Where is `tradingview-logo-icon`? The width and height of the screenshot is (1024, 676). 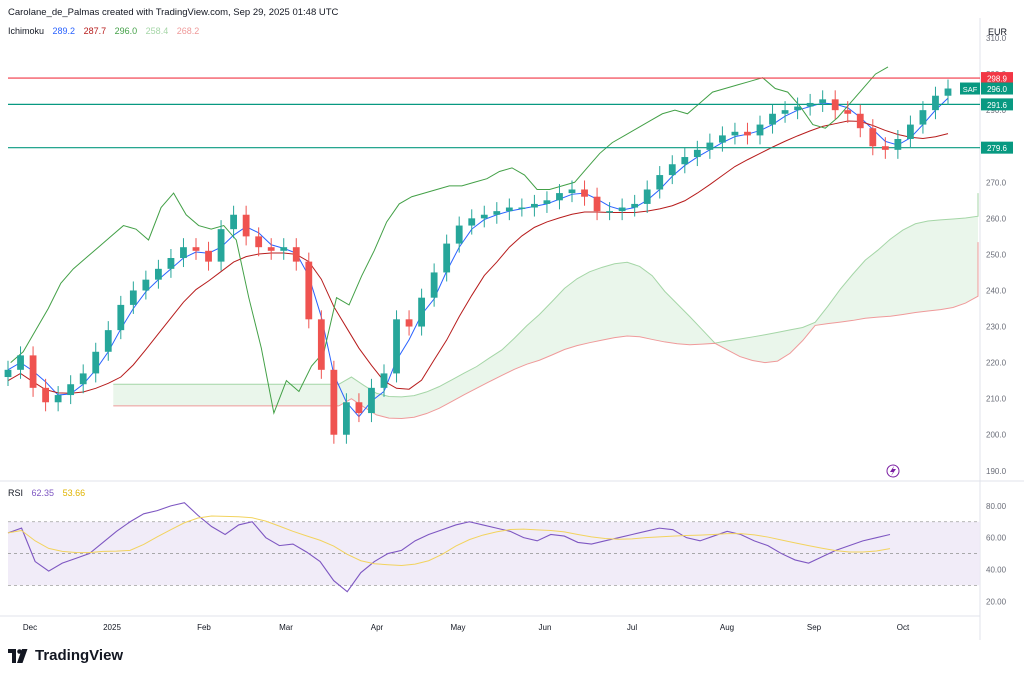
tradingview-logo-icon is located at coordinates (18, 655).